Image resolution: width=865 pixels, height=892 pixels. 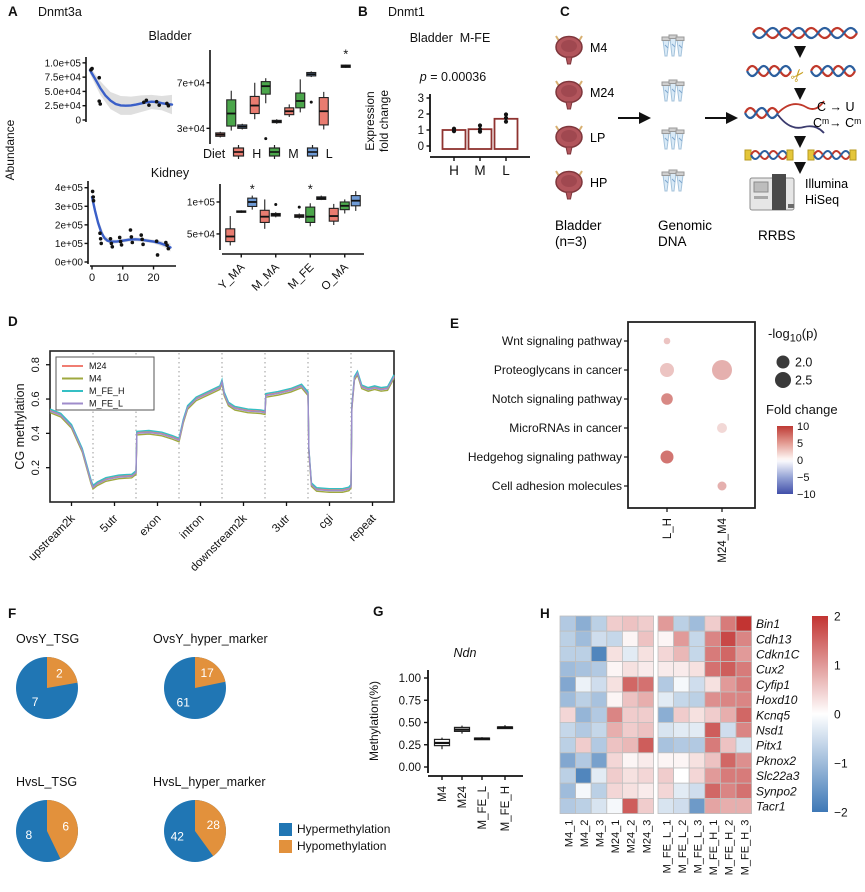 I want to click on svg-text: 28, so click(x=214, y=825).